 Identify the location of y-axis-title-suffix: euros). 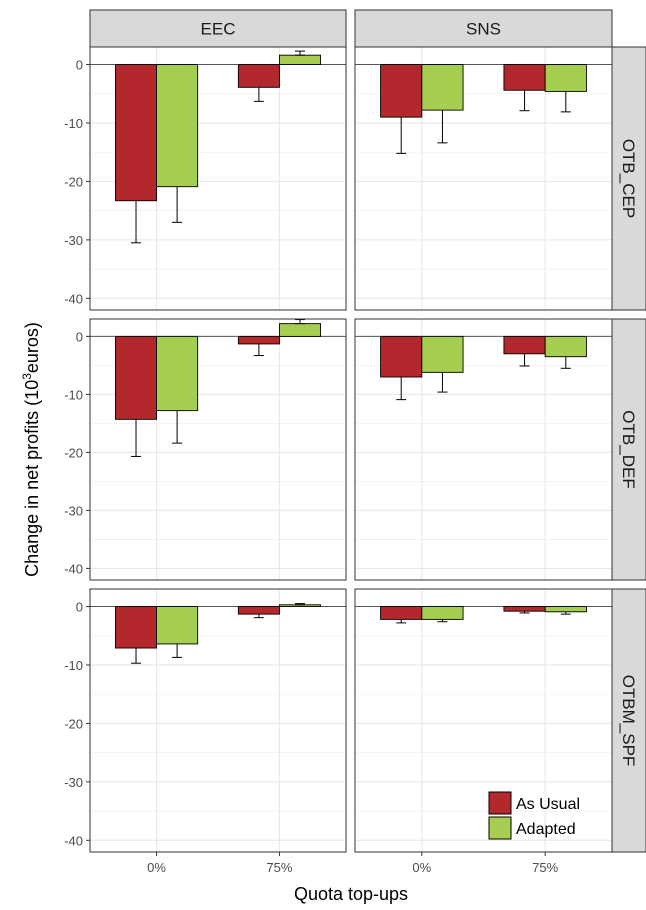
(32, 347).